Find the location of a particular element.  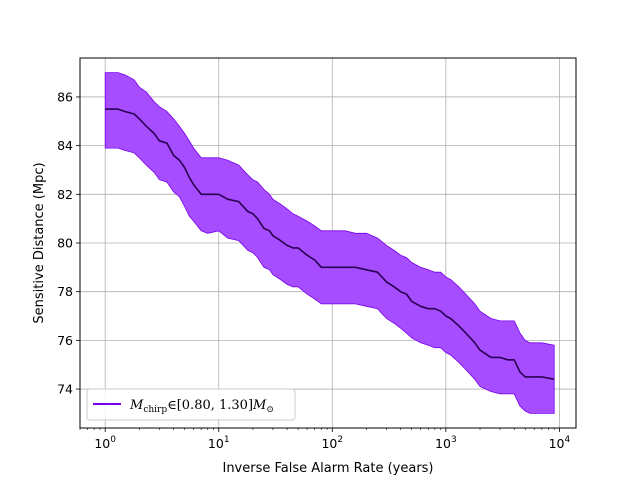

x-axis: 10⁰ 10¹ 10² 10³ 10⁴ is located at coordinates (325, 439).